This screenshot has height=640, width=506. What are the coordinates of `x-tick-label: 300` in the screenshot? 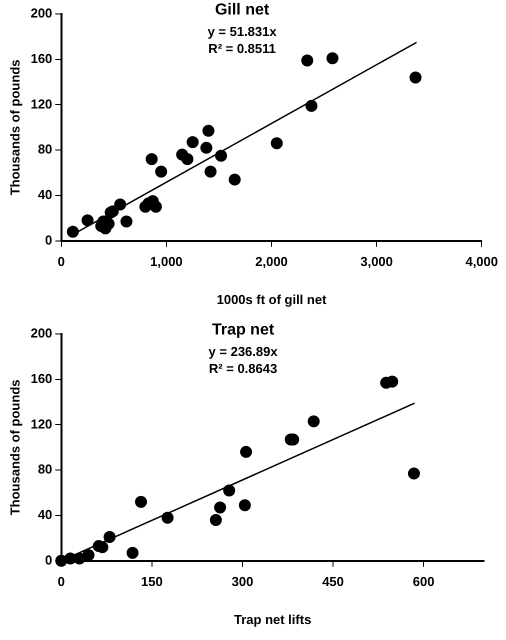 It's located at (243, 582).